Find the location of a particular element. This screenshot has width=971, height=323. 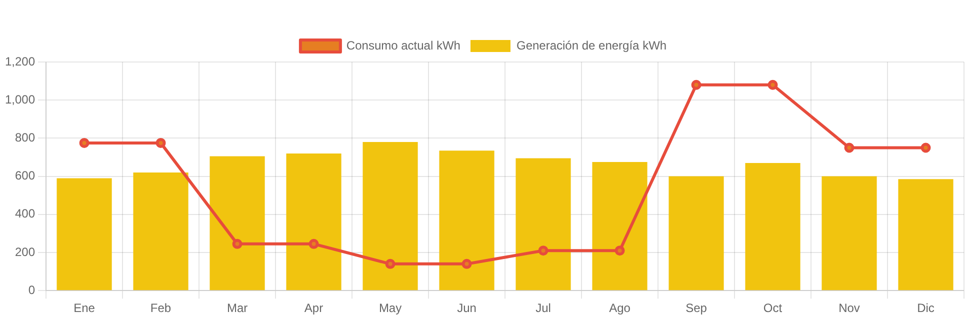

x-tick-label: Sep is located at coordinates (697, 308).